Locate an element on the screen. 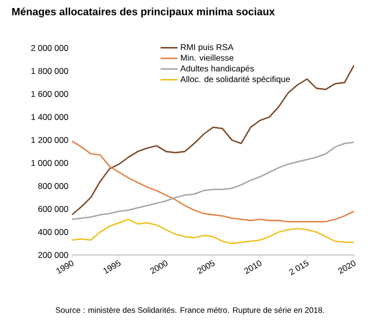  x-tick-label: 1990 is located at coordinates (65, 267).